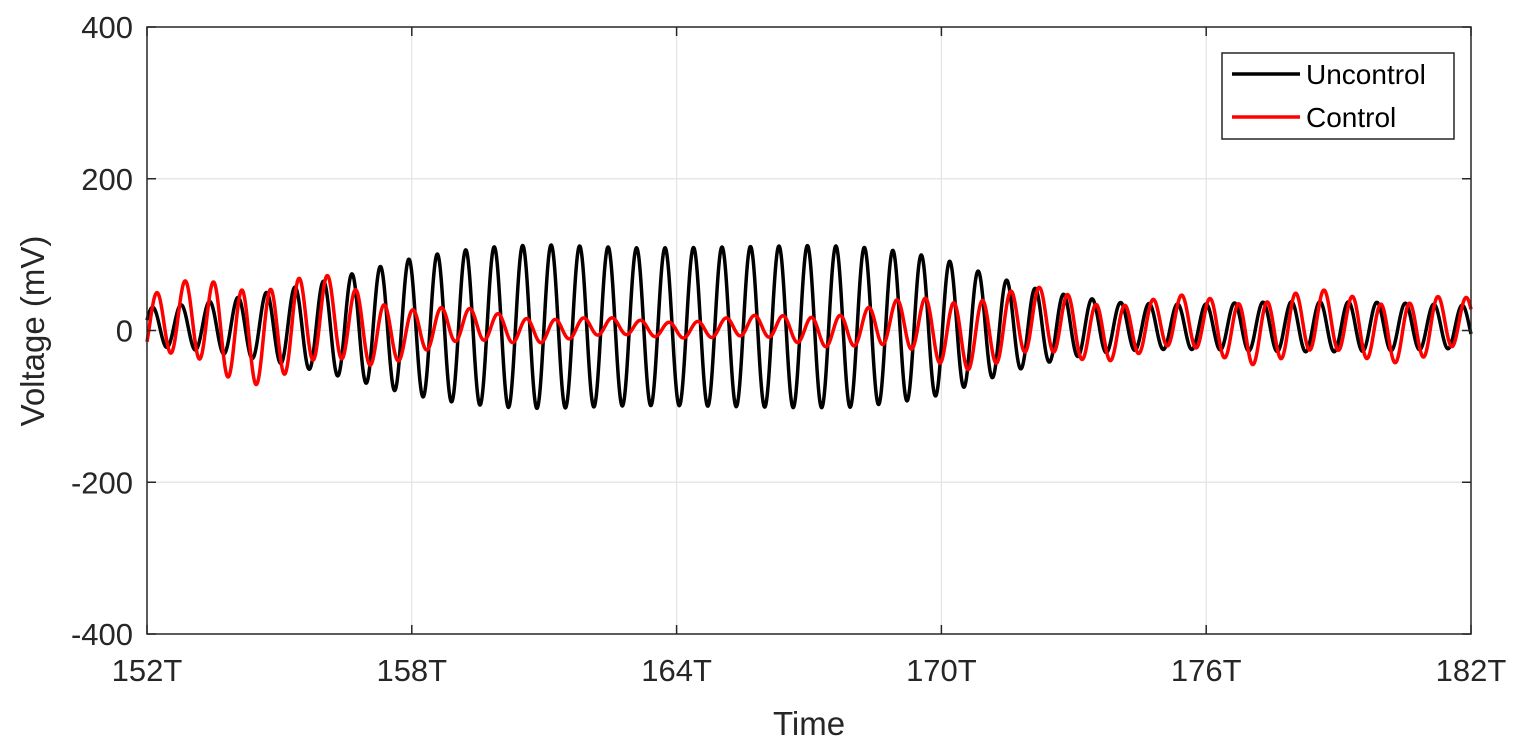 This screenshot has height=754, width=1523. I want to click on legend-label-control: Control, so click(1351, 117).